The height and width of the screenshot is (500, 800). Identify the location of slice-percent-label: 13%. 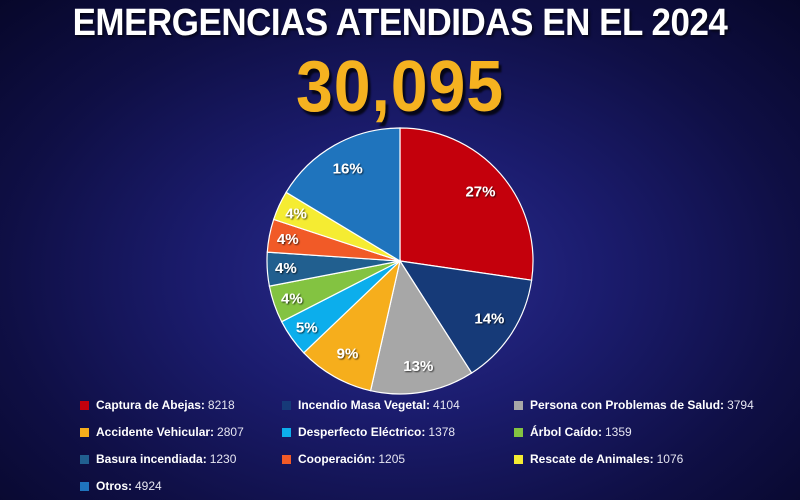
(418, 366).